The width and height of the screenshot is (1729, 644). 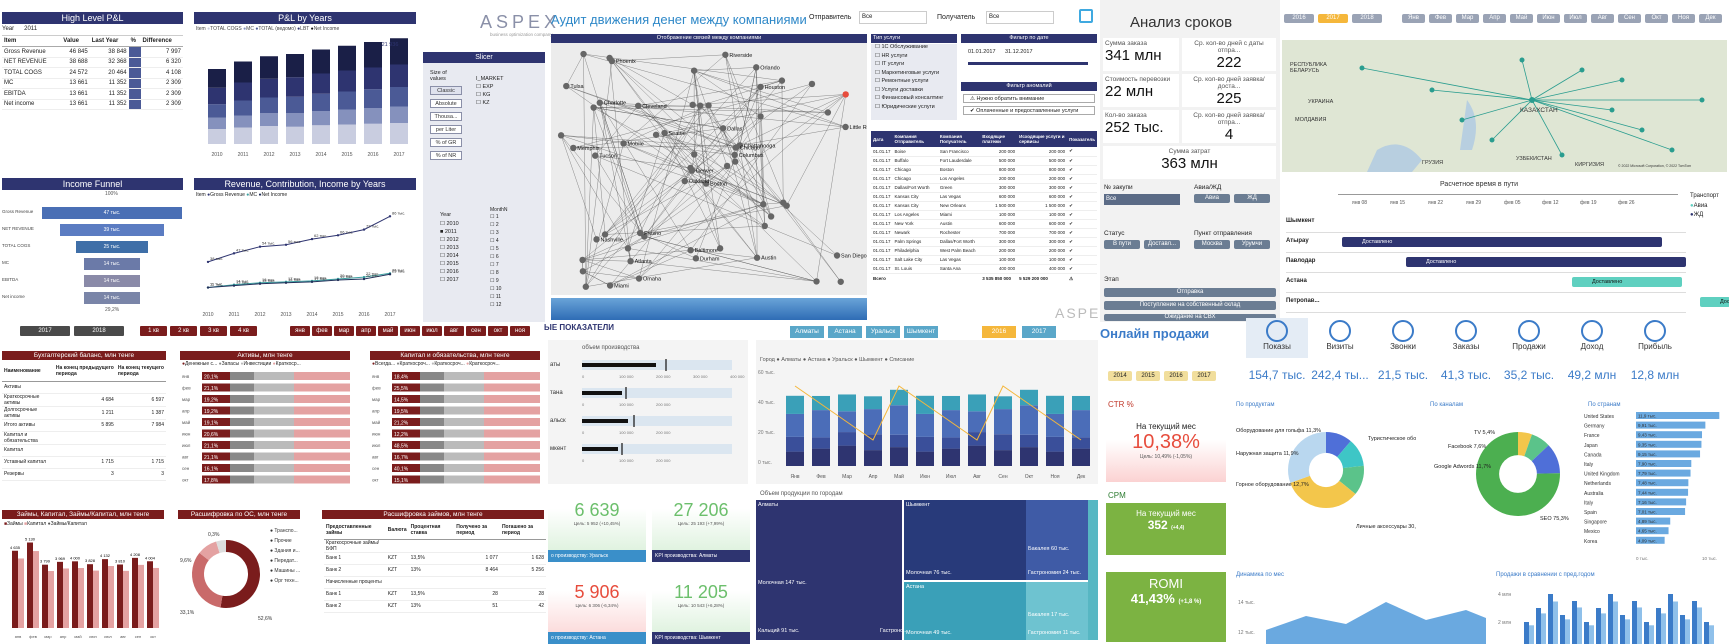 What do you see at coordinates (1299, 18) in the screenshot?
I see `map-year-2016: 2016` at bounding box center [1299, 18].